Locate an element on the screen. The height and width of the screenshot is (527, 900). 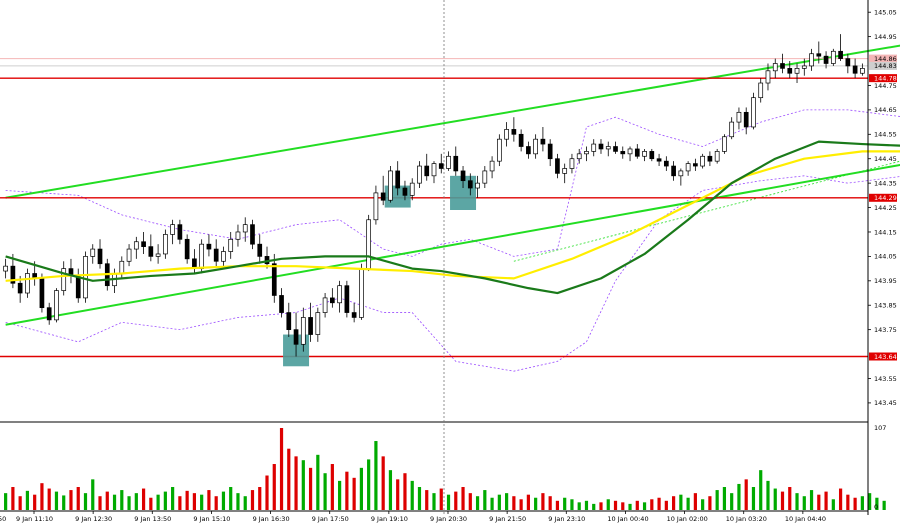
time-tick-label: 9 Jan 23:10 is located at coordinates (566, 519).